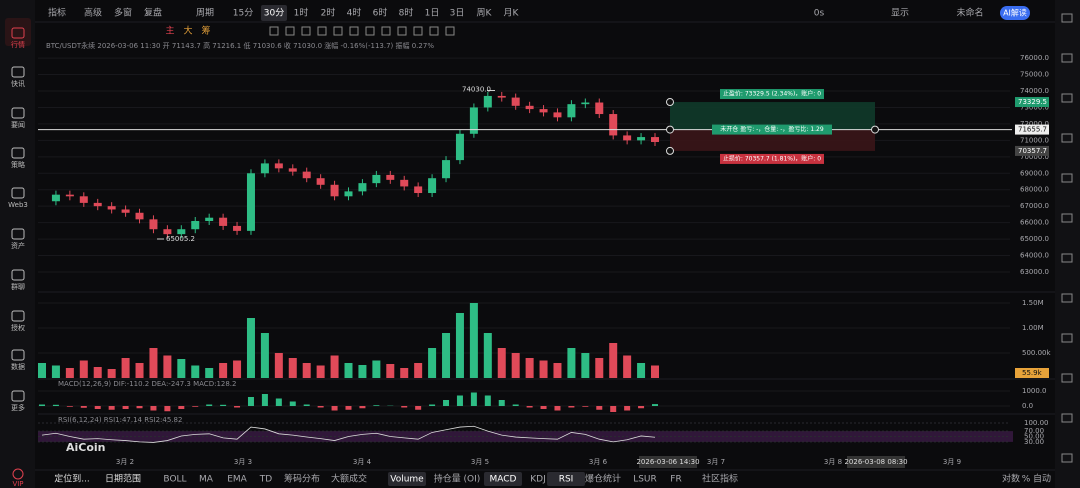 Image resolution: width=1080 pixels, height=488 pixels. I want to click on indicator: 大额成交, so click(349, 479).